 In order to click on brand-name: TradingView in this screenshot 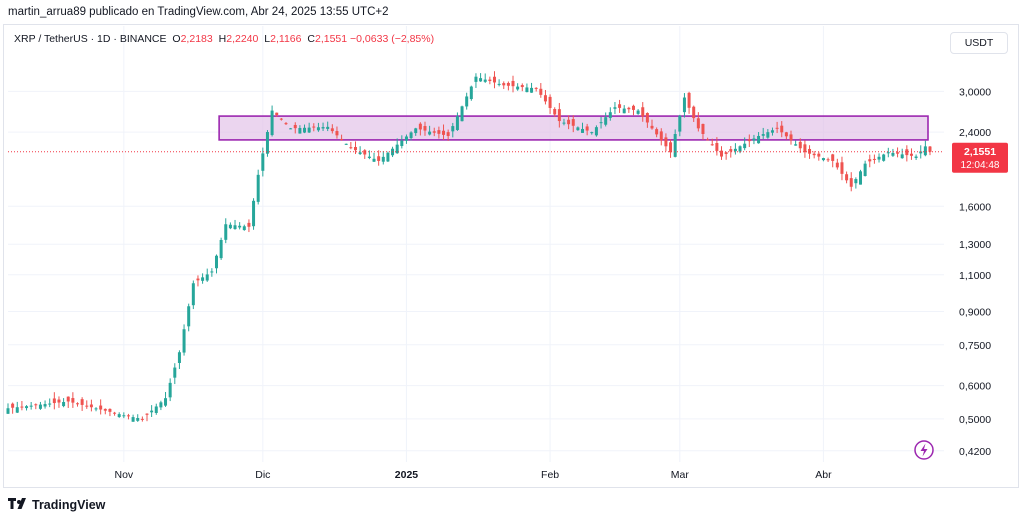, I will do `click(69, 505)`.